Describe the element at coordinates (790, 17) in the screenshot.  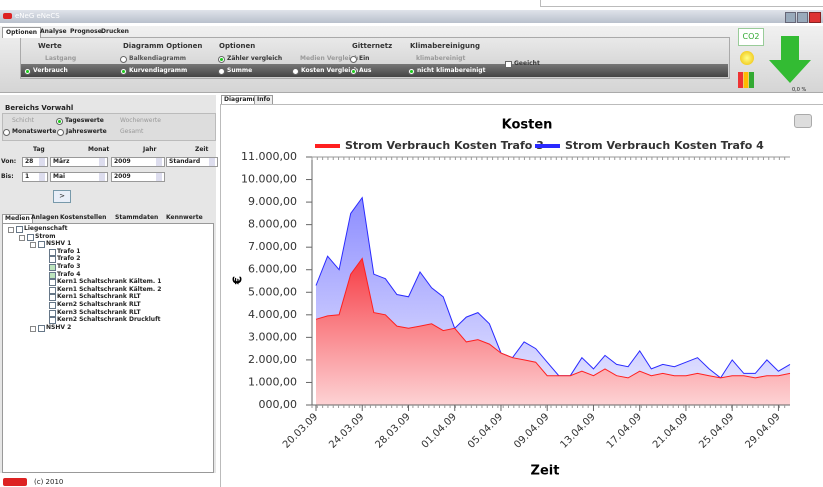
I see `minimize-button` at that location.